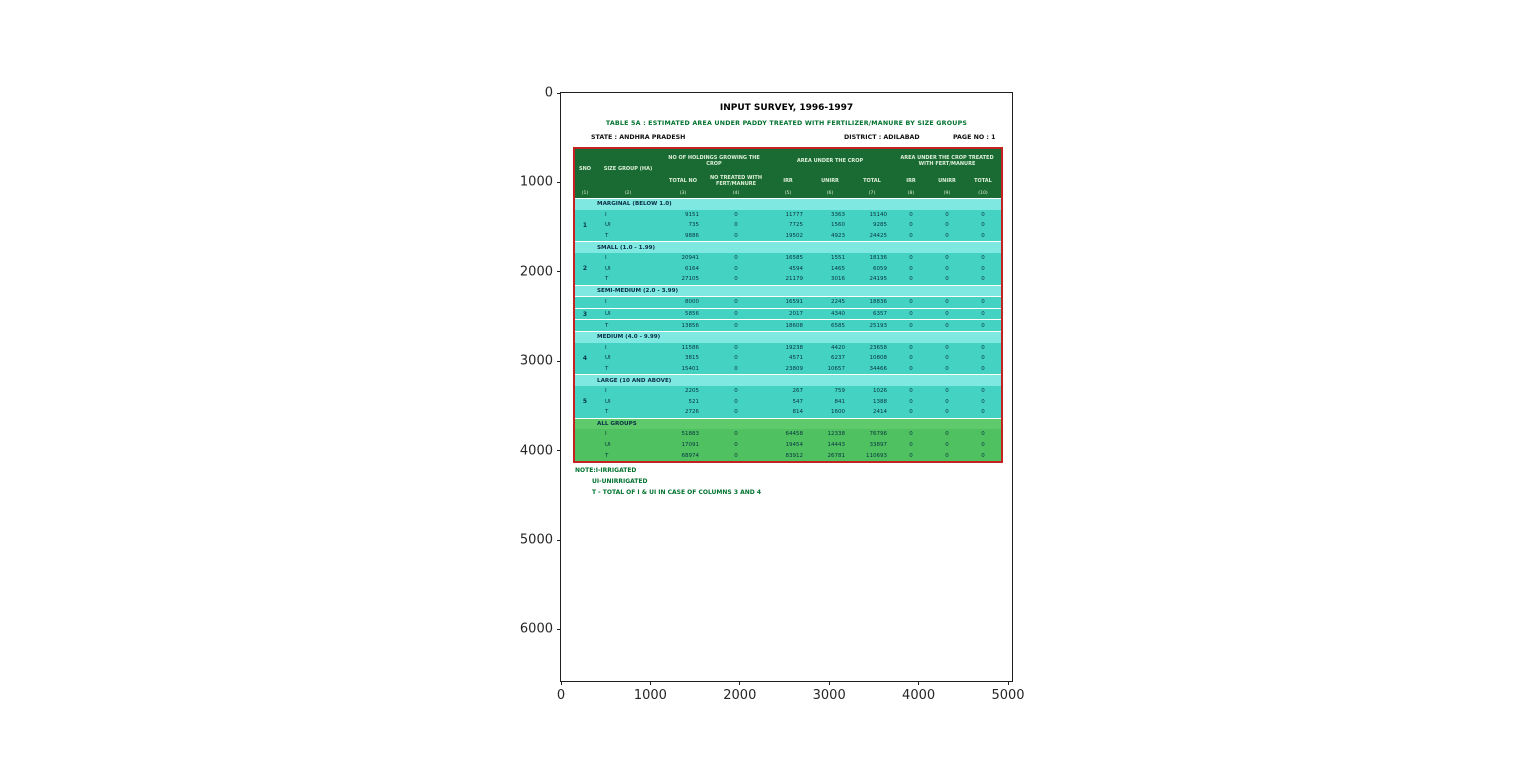 The image size is (1536, 767). Describe the element at coordinates (880, 412) in the screenshot. I see `value-cell: 2414` at that location.